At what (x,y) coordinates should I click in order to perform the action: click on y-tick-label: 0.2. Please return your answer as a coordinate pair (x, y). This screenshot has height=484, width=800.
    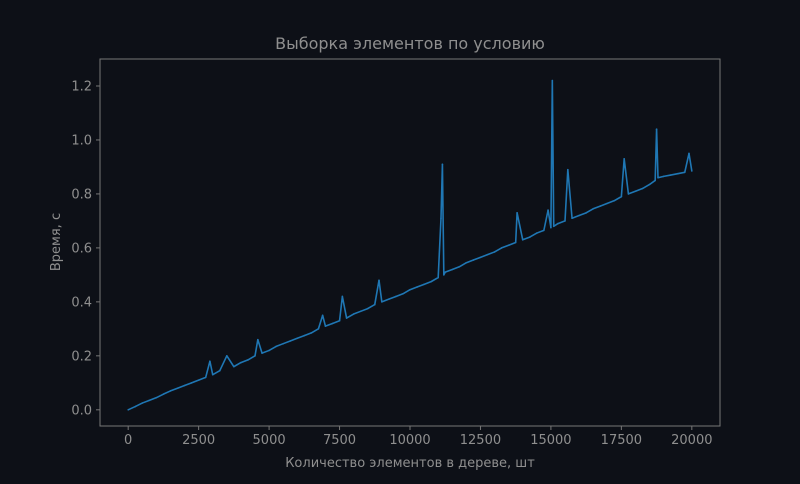
    Looking at the image, I should click on (81, 356).